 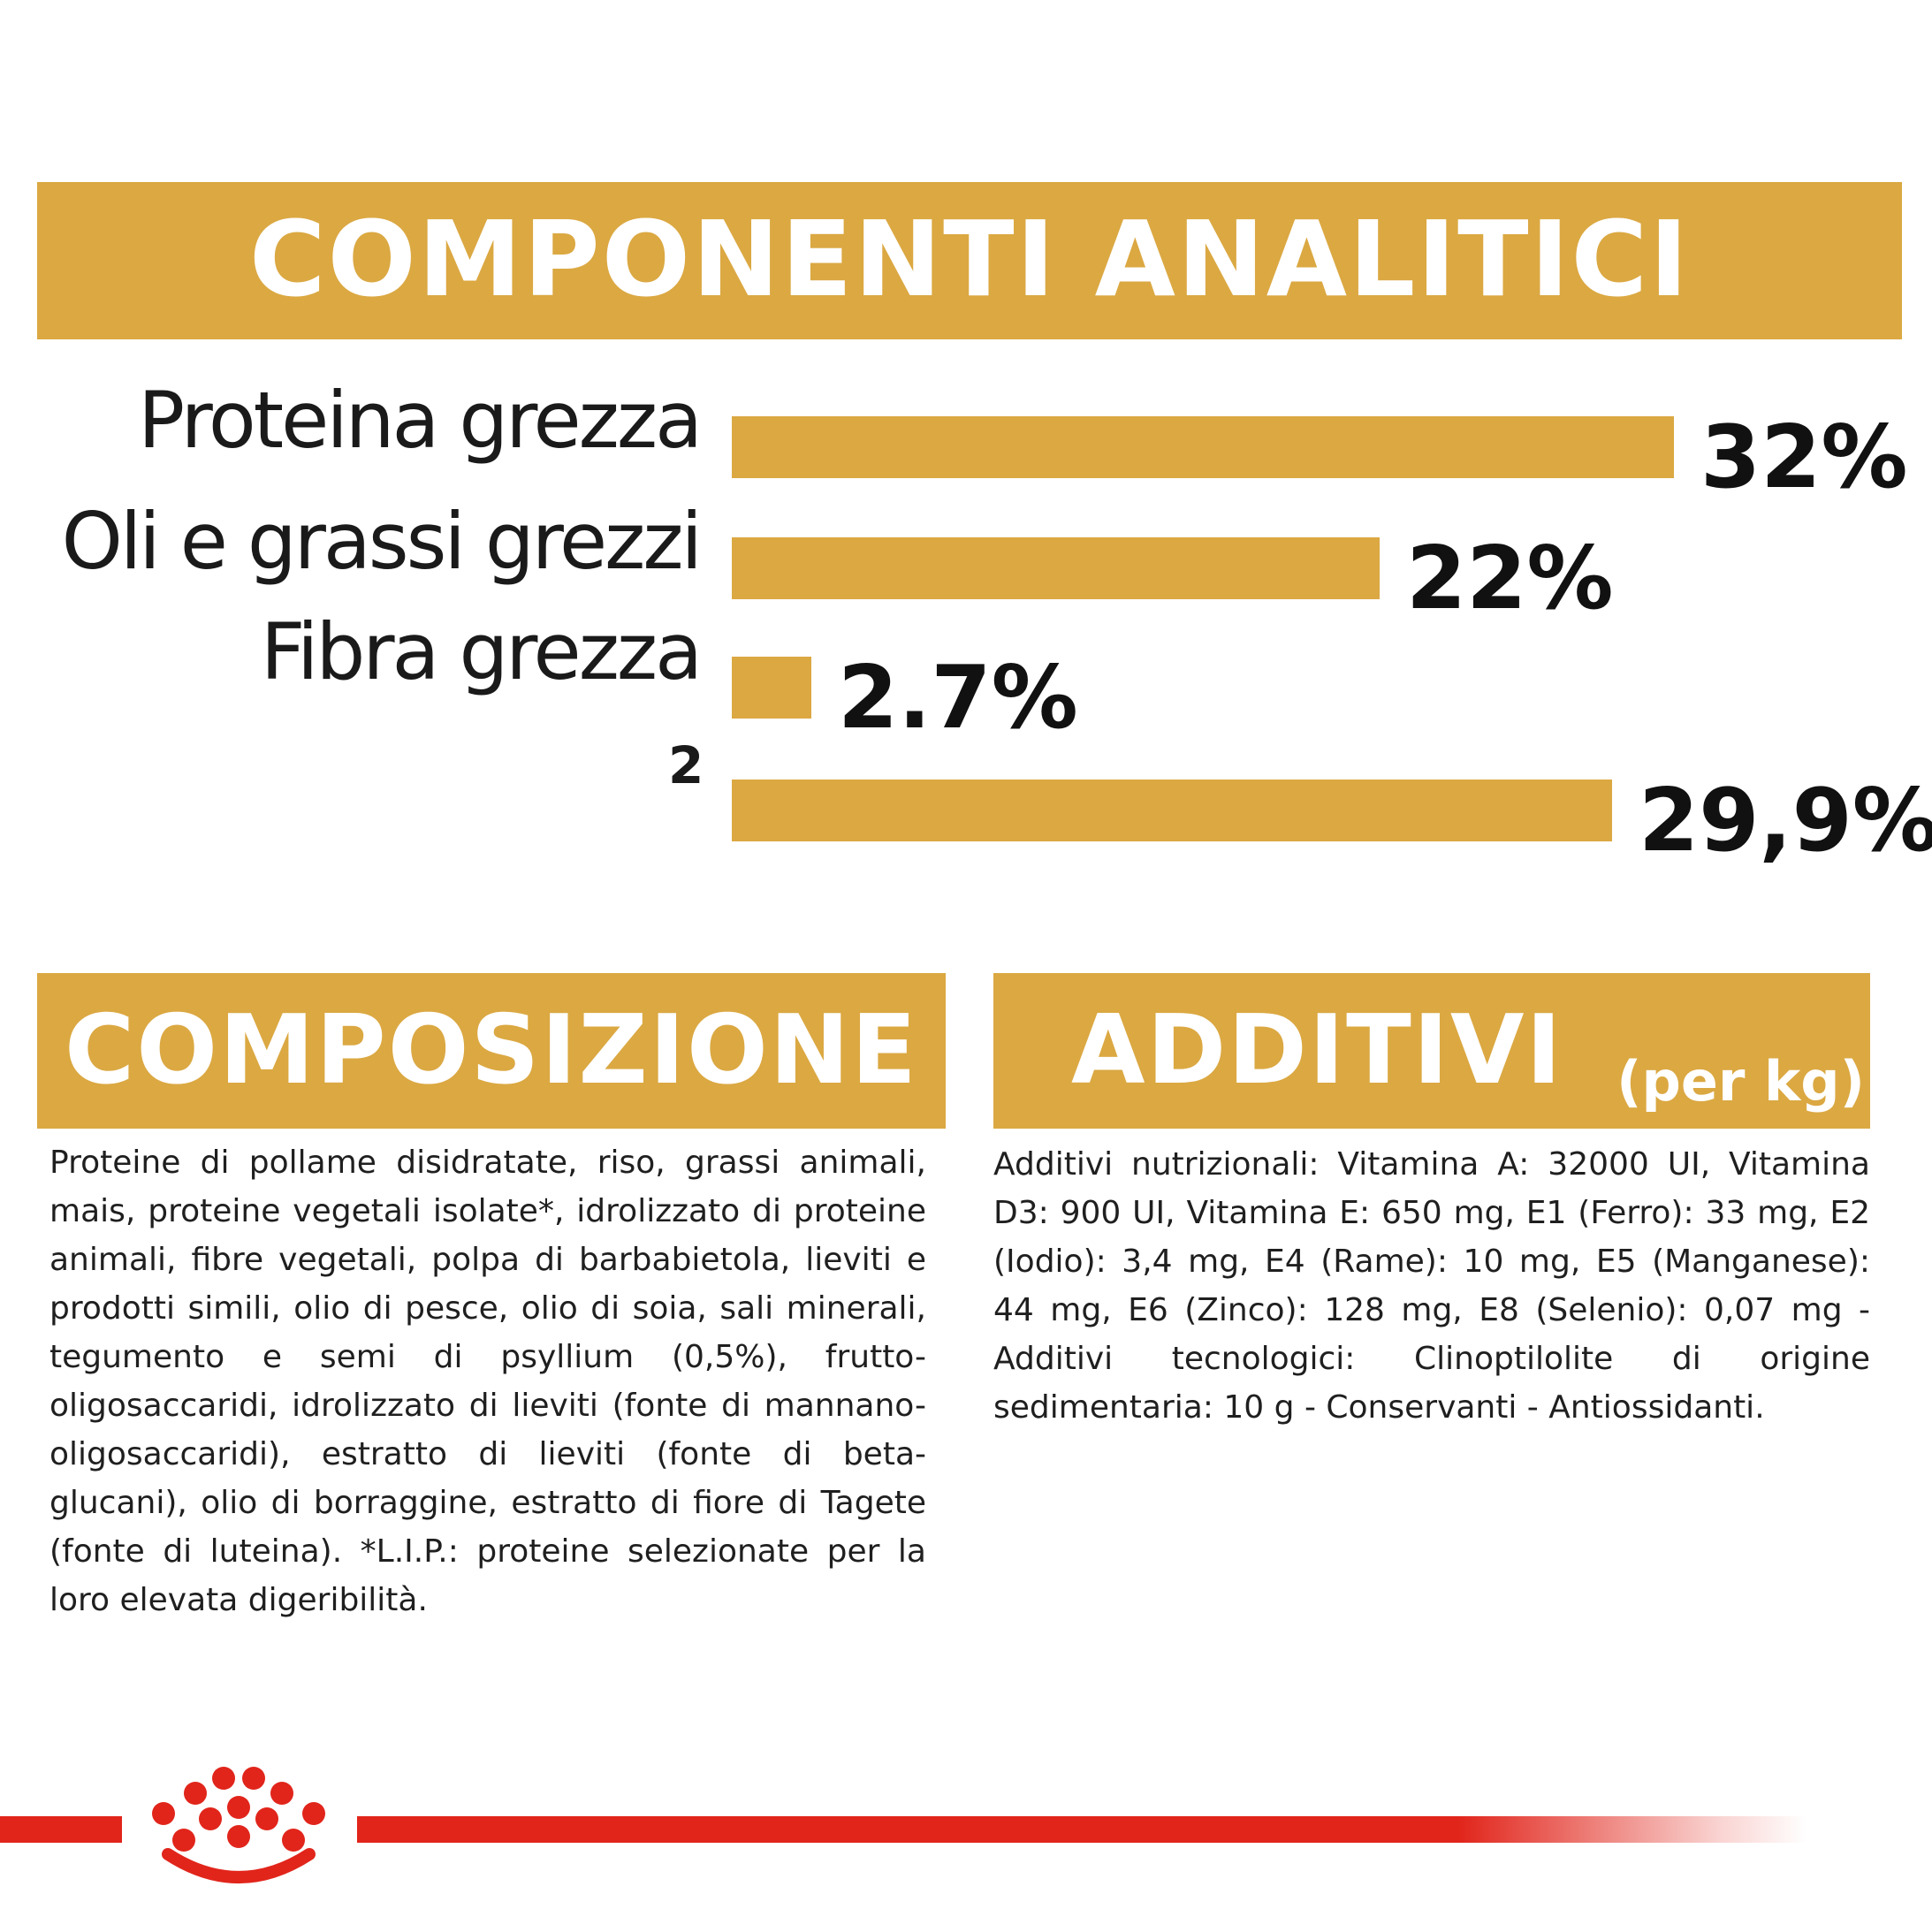 I want to click on additives-header: ADDITIVI (per kg), so click(x=1432, y=1051).